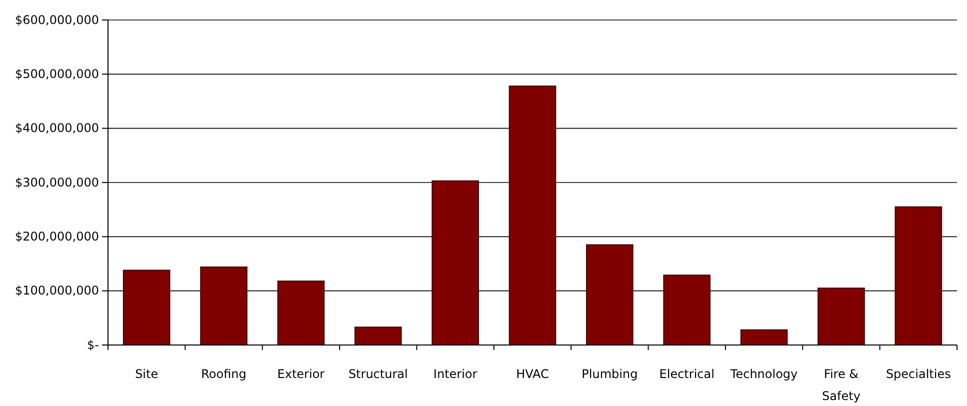 This screenshot has height=406, width=967. I want to click on x-tick-label: Site, so click(146, 374).